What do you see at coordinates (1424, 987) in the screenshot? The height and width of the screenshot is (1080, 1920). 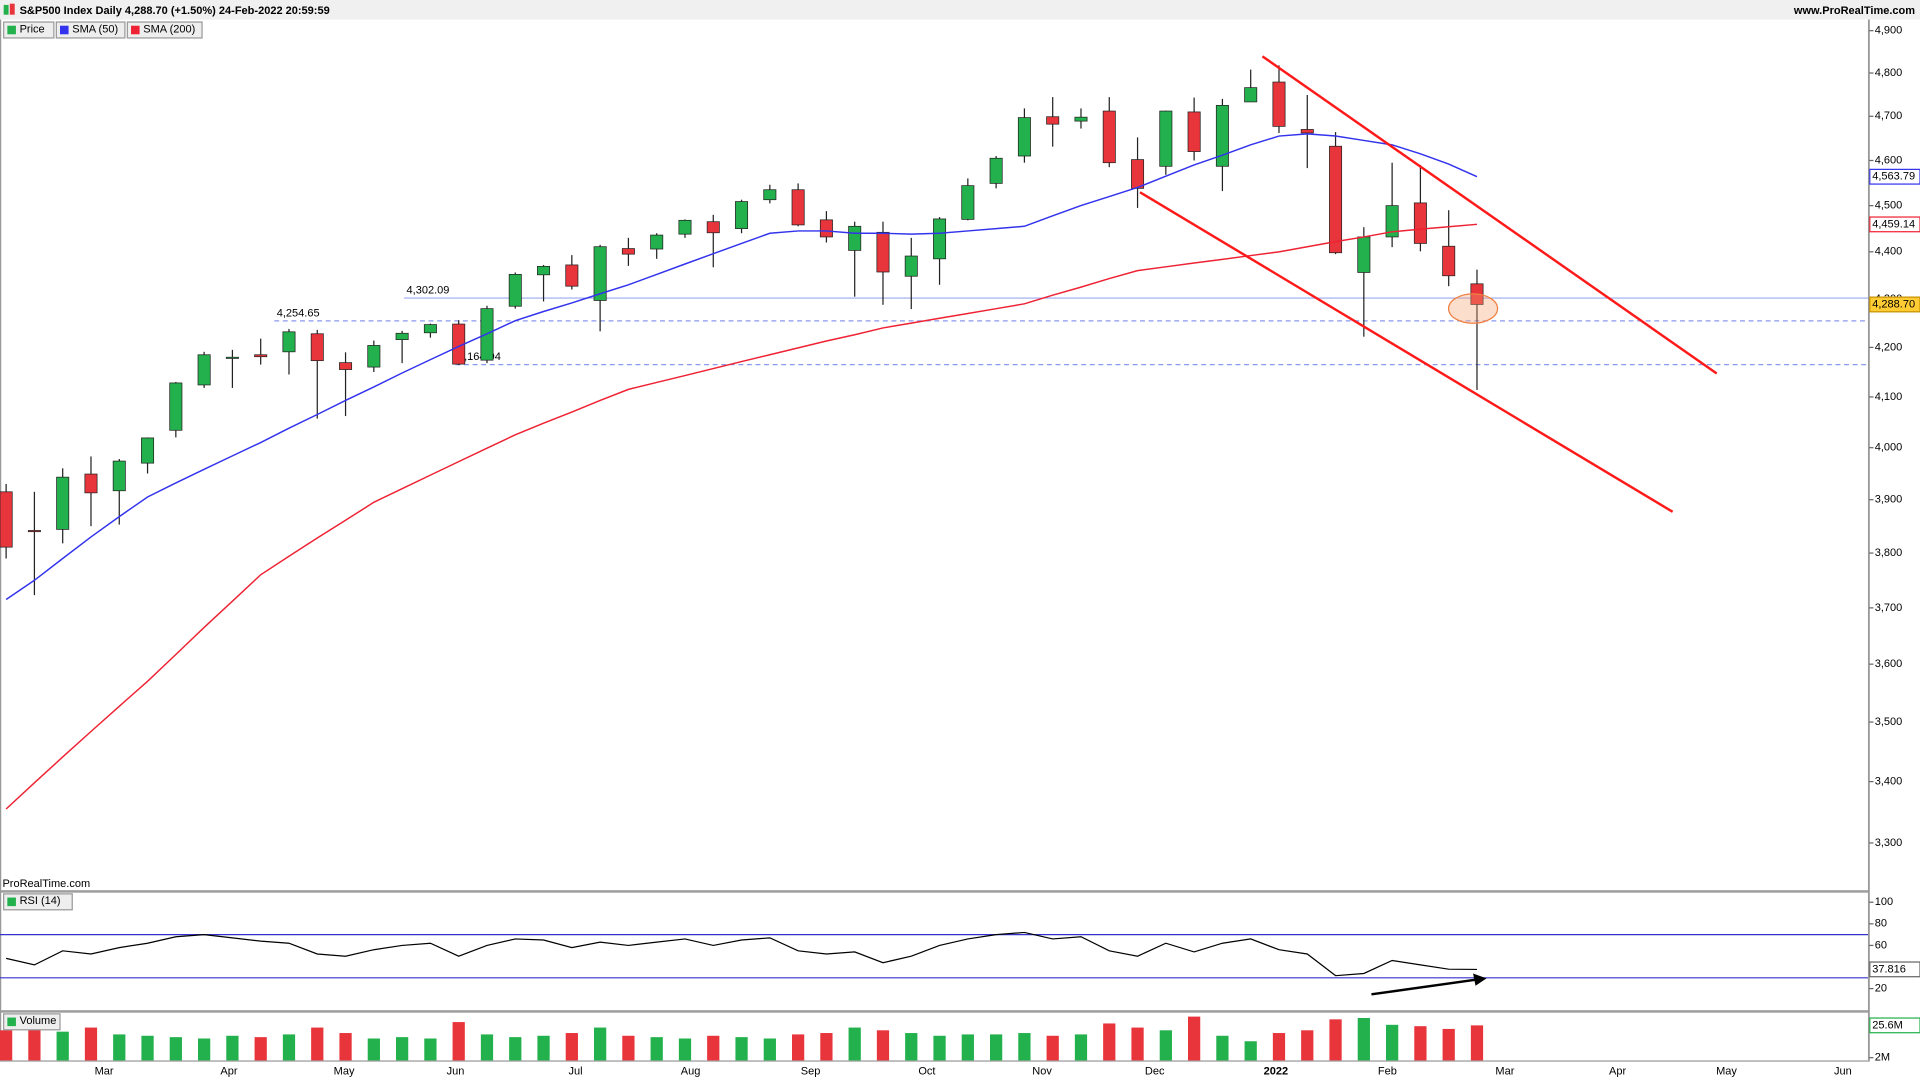 I see `divergence-arrow` at bounding box center [1424, 987].